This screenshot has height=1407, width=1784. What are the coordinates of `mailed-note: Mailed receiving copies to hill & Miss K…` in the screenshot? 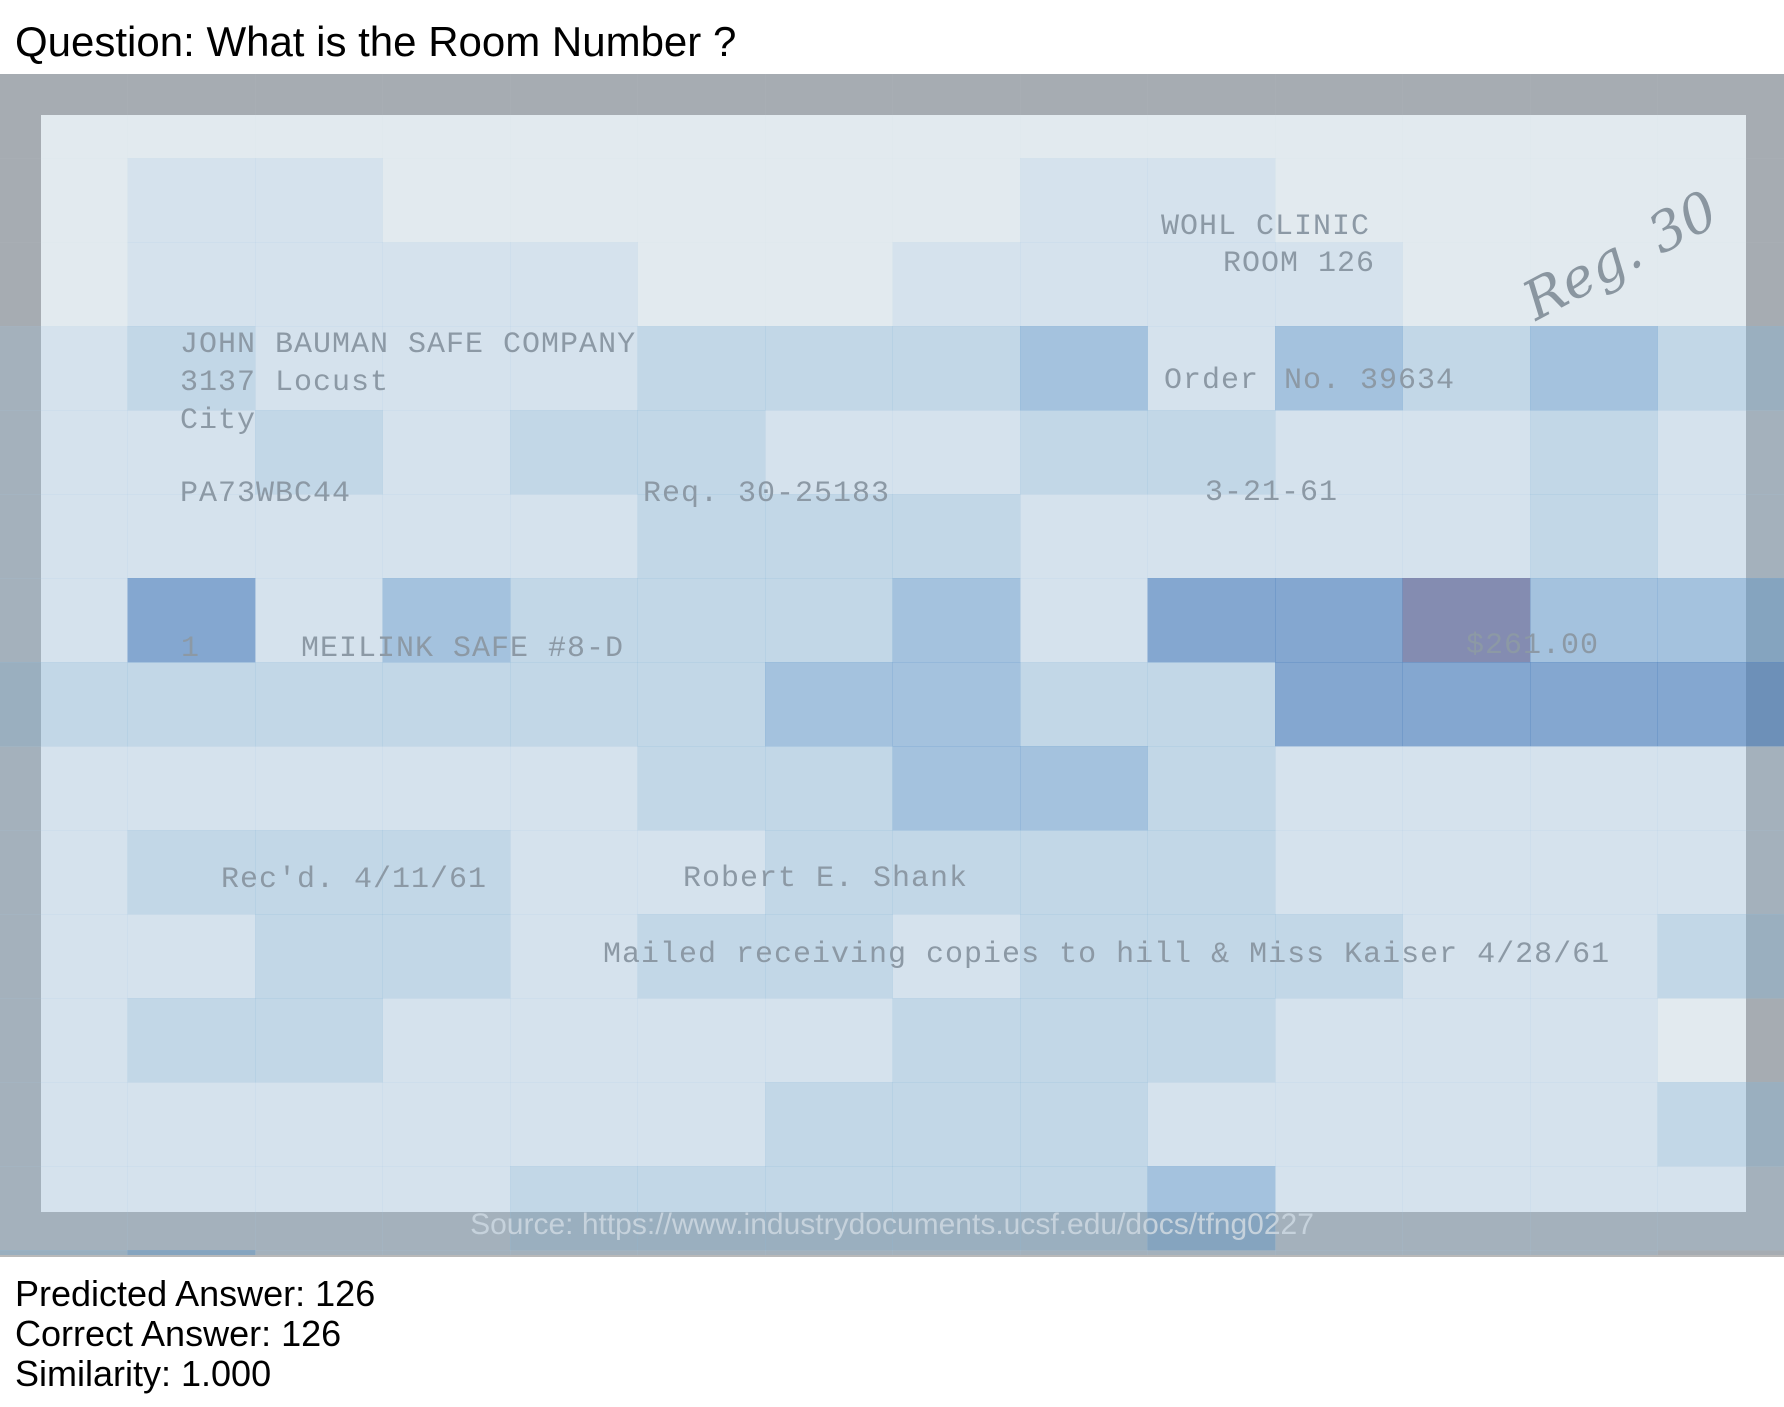 It's located at (1107, 955).